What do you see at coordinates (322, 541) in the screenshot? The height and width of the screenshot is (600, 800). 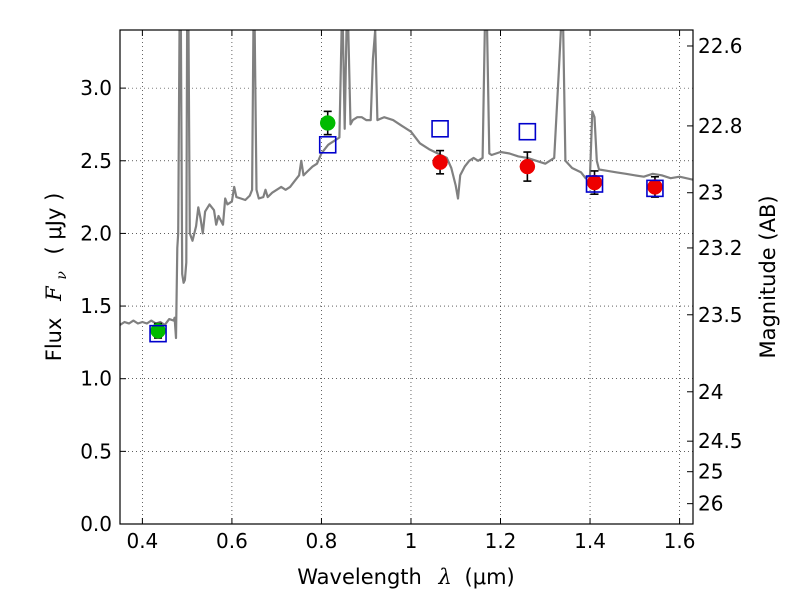 I see `x-tick-label: 0.8` at bounding box center [322, 541].